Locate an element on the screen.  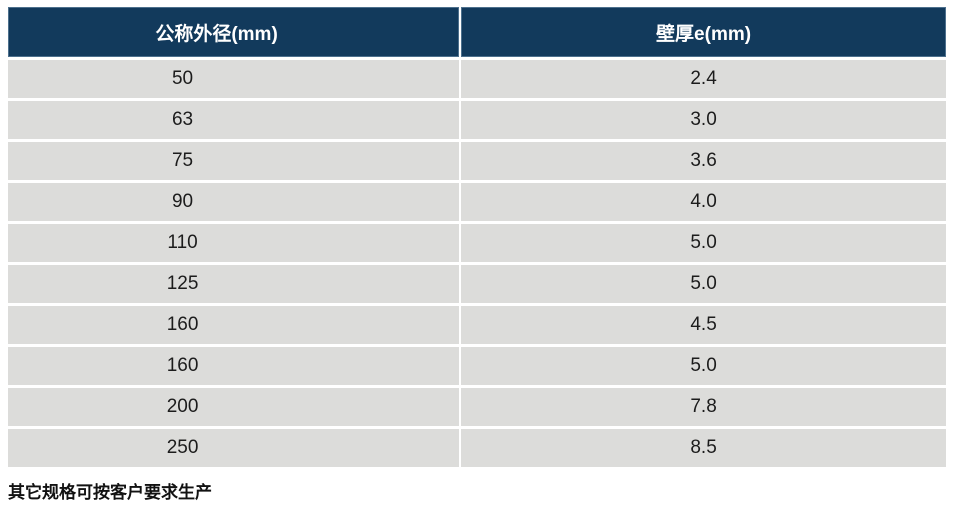
table-row: 110 5.0 is located at coordinates (477, 242).